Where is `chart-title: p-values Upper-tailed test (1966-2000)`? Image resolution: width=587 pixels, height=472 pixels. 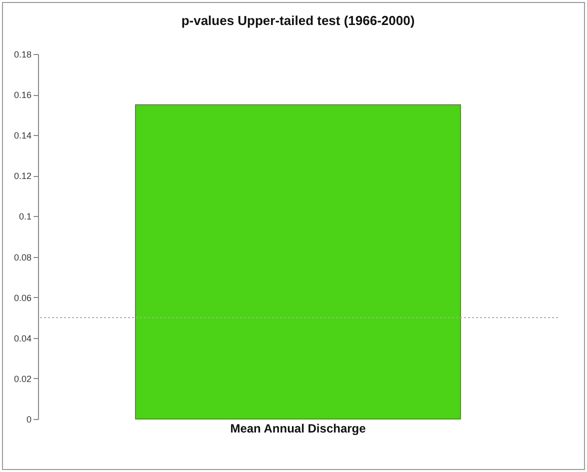 chart-title: p-values Upper-tailed test (1966-2000) is located at coordinates (298, 20).